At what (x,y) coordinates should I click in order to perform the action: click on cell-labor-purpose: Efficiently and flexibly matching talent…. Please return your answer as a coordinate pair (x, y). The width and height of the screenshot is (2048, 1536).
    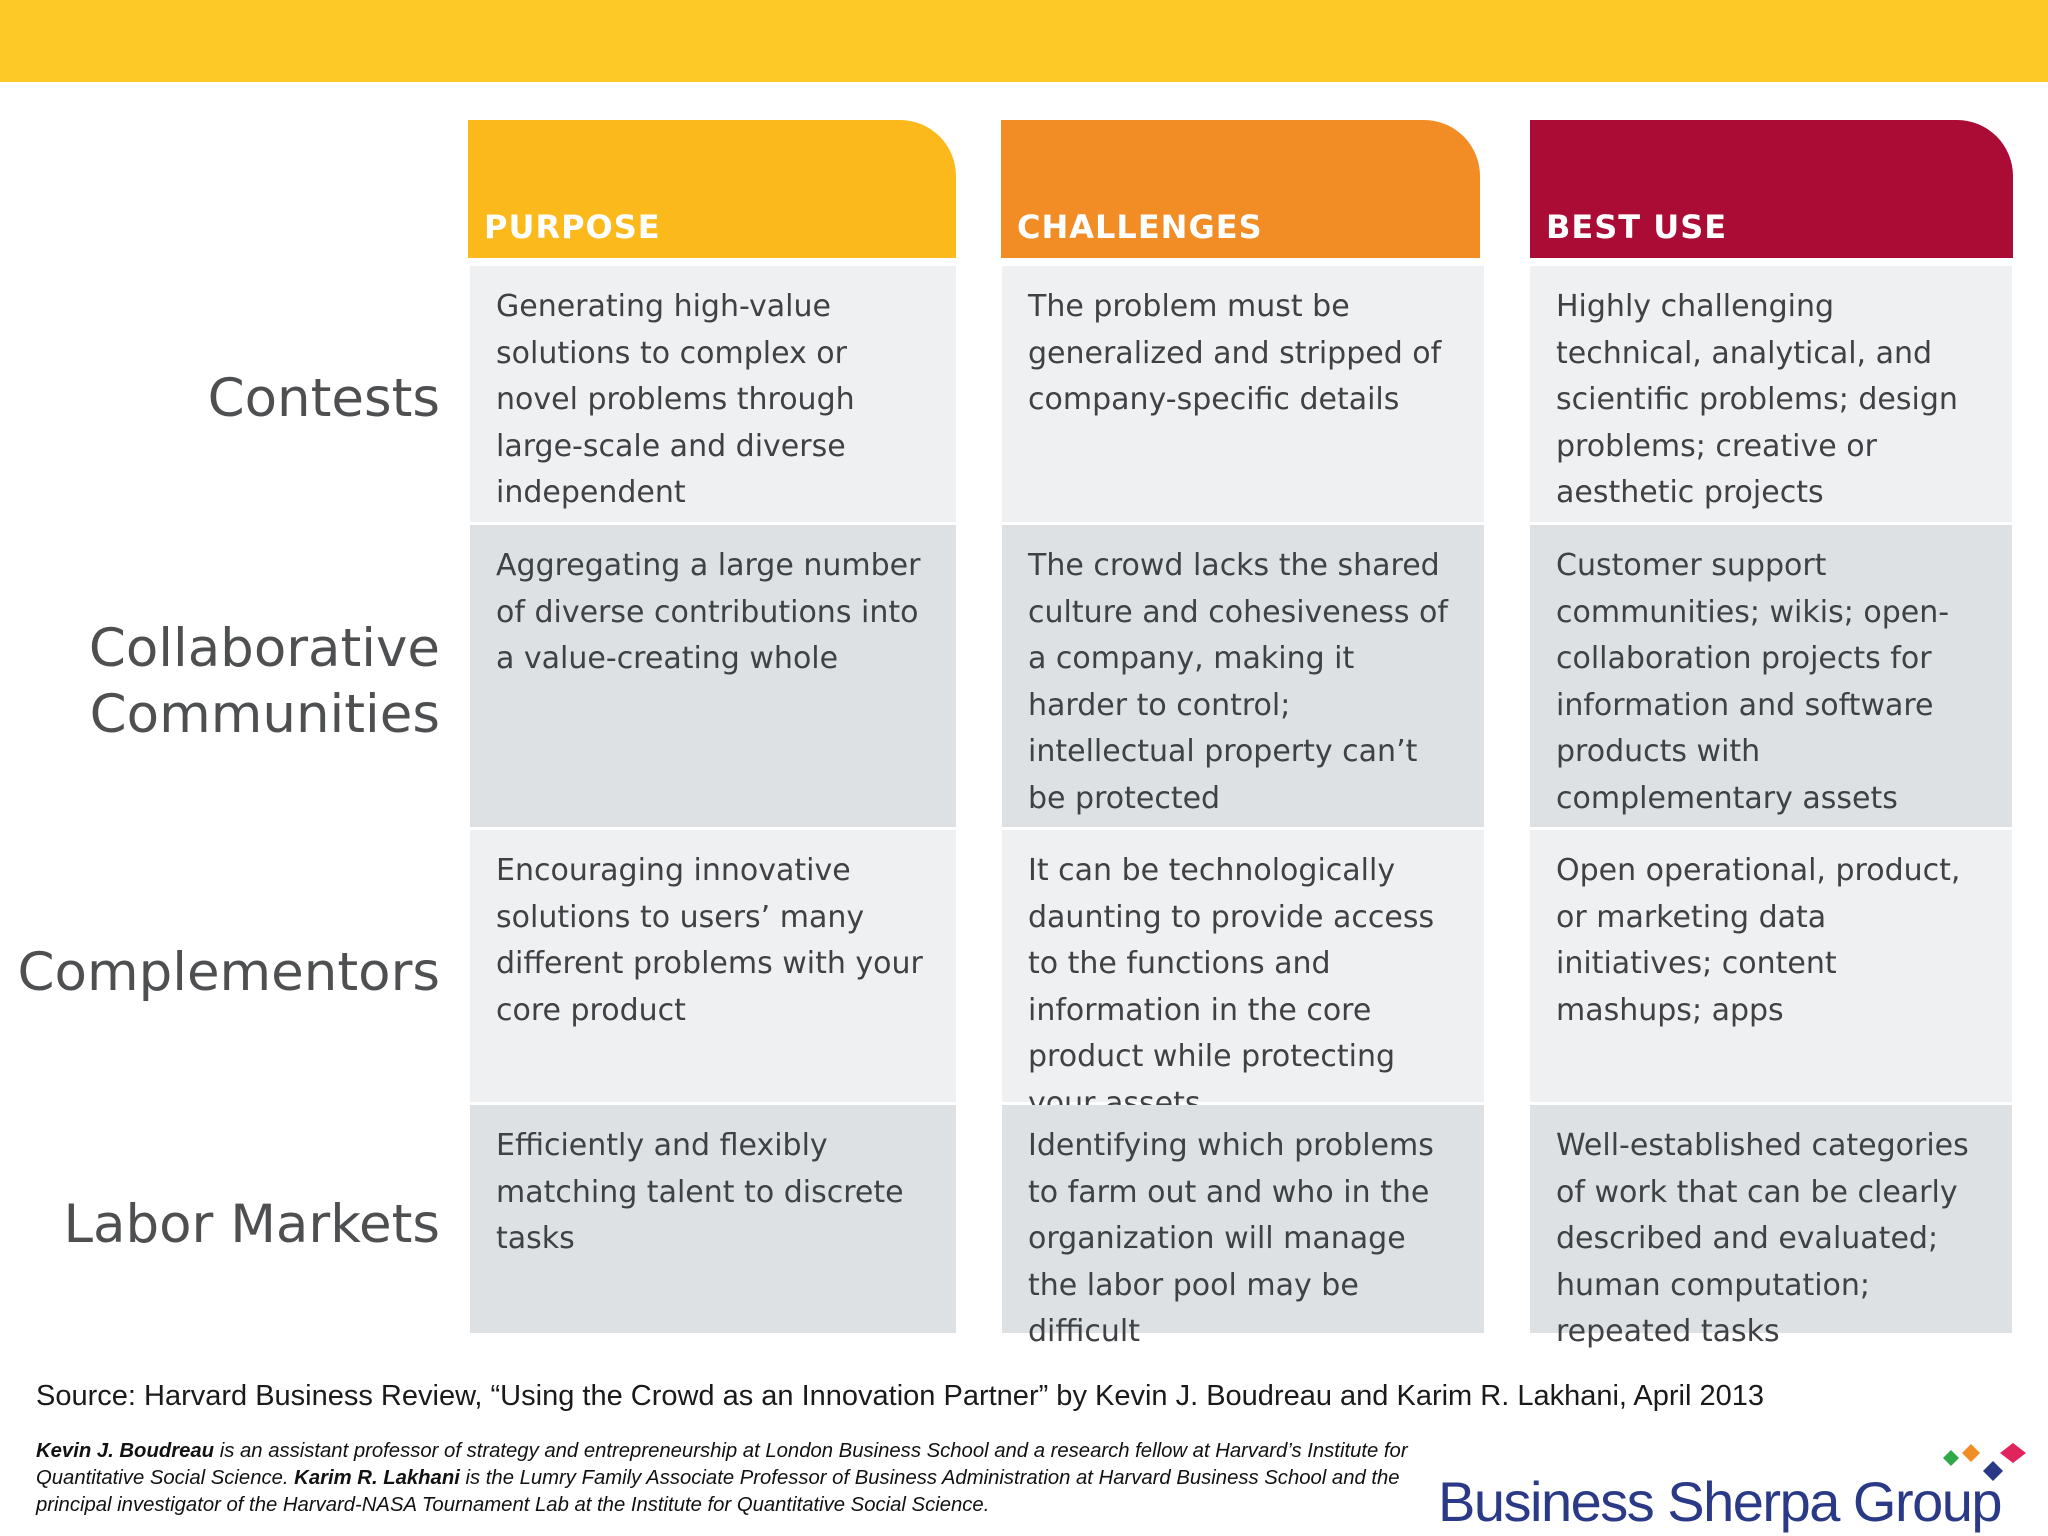
    Looking at the image, I should click on (713, 1219).